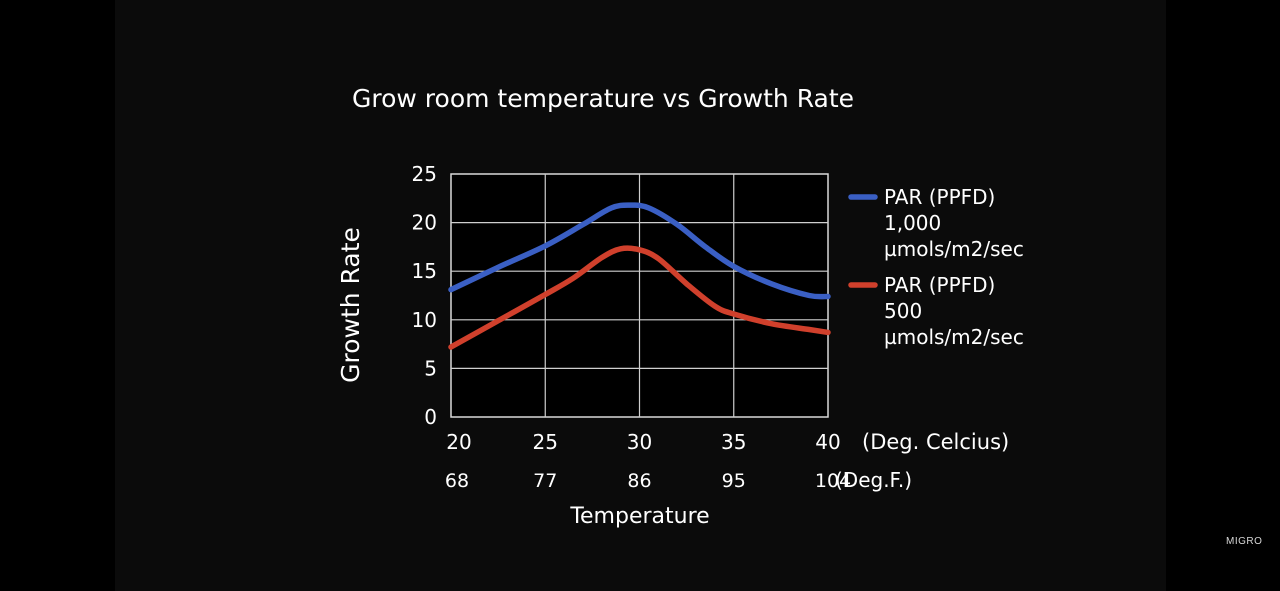  Describe the element at coordinates (912, 223) in the screenshot. I see `legend-label: 1,000` at that location.